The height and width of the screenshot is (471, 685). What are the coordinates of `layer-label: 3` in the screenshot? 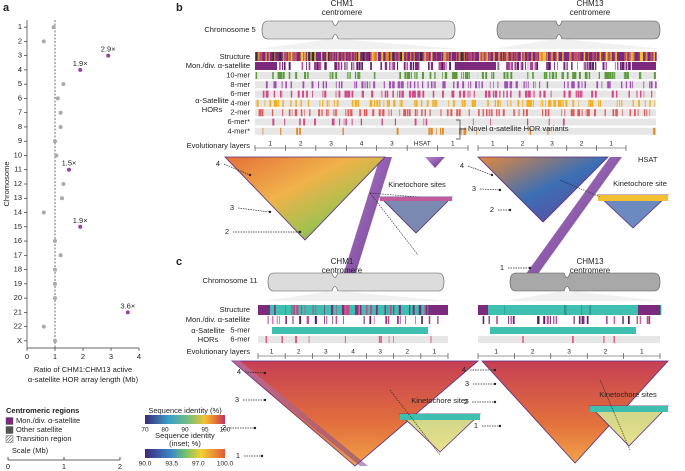 It's located at (326, 352).